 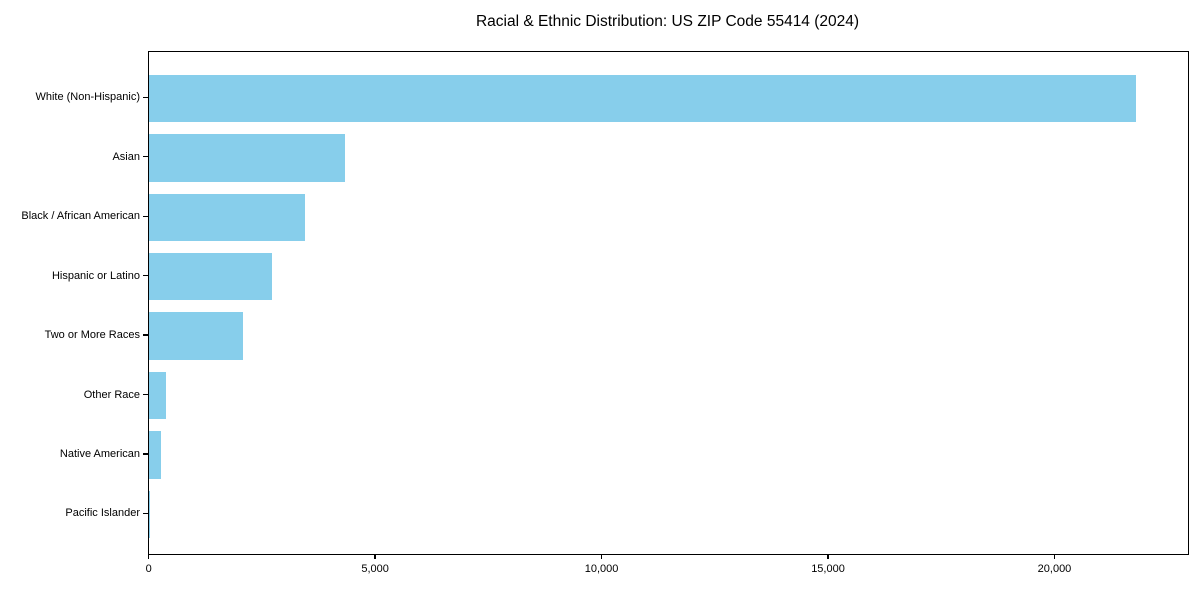 I want to click on y-tick-label: Hispanic or Latino, so click(x=95, y=275).